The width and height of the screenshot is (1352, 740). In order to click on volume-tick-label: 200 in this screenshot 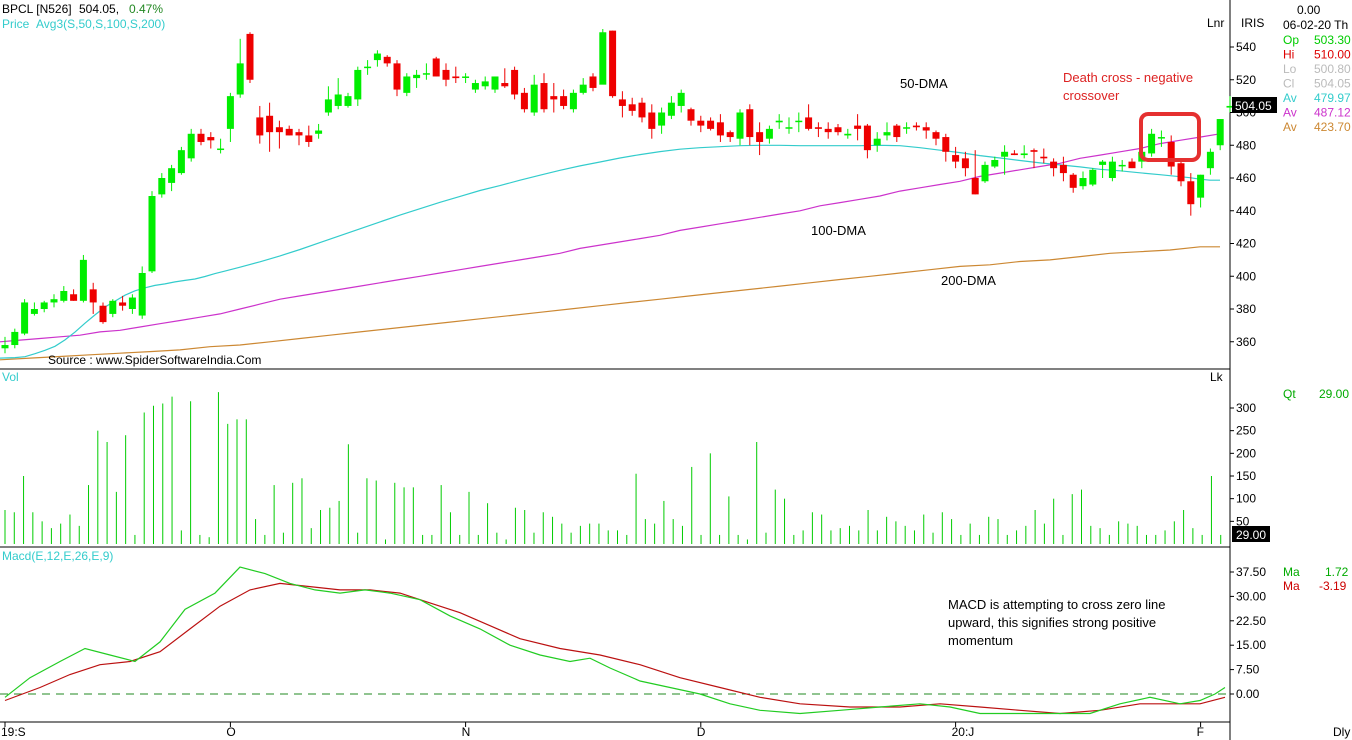, I will do `click(1246, 453)`.